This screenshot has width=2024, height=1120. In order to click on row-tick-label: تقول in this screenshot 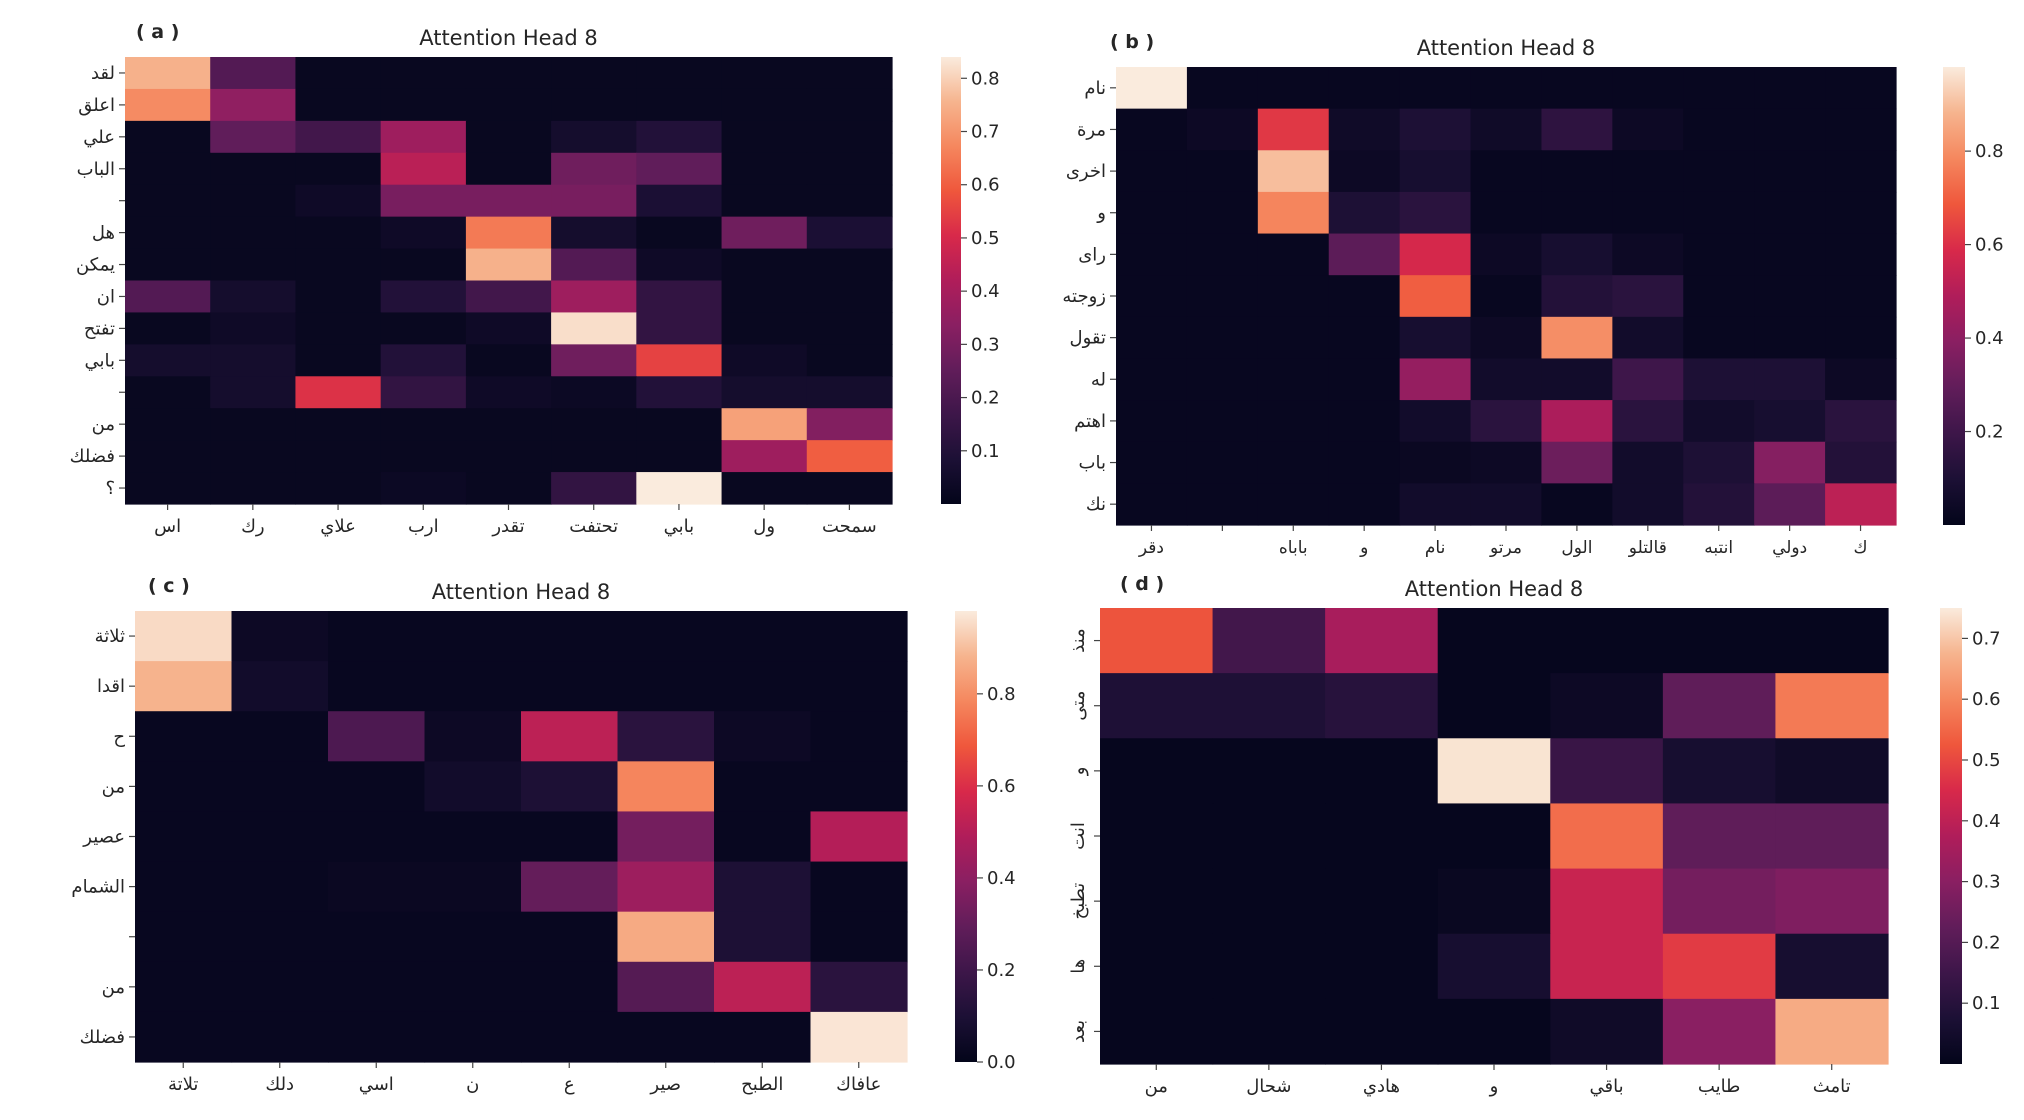, I will do `click(1088, 338)`.